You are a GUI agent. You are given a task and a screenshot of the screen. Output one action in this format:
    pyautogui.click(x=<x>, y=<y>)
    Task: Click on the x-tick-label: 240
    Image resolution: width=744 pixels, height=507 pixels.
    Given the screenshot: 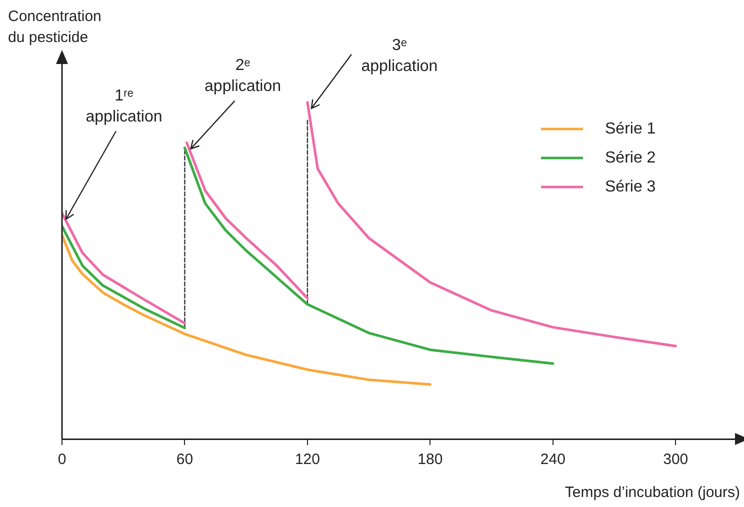 What is the action you would take?
    pyautogui.click(x=553, y=459)
    